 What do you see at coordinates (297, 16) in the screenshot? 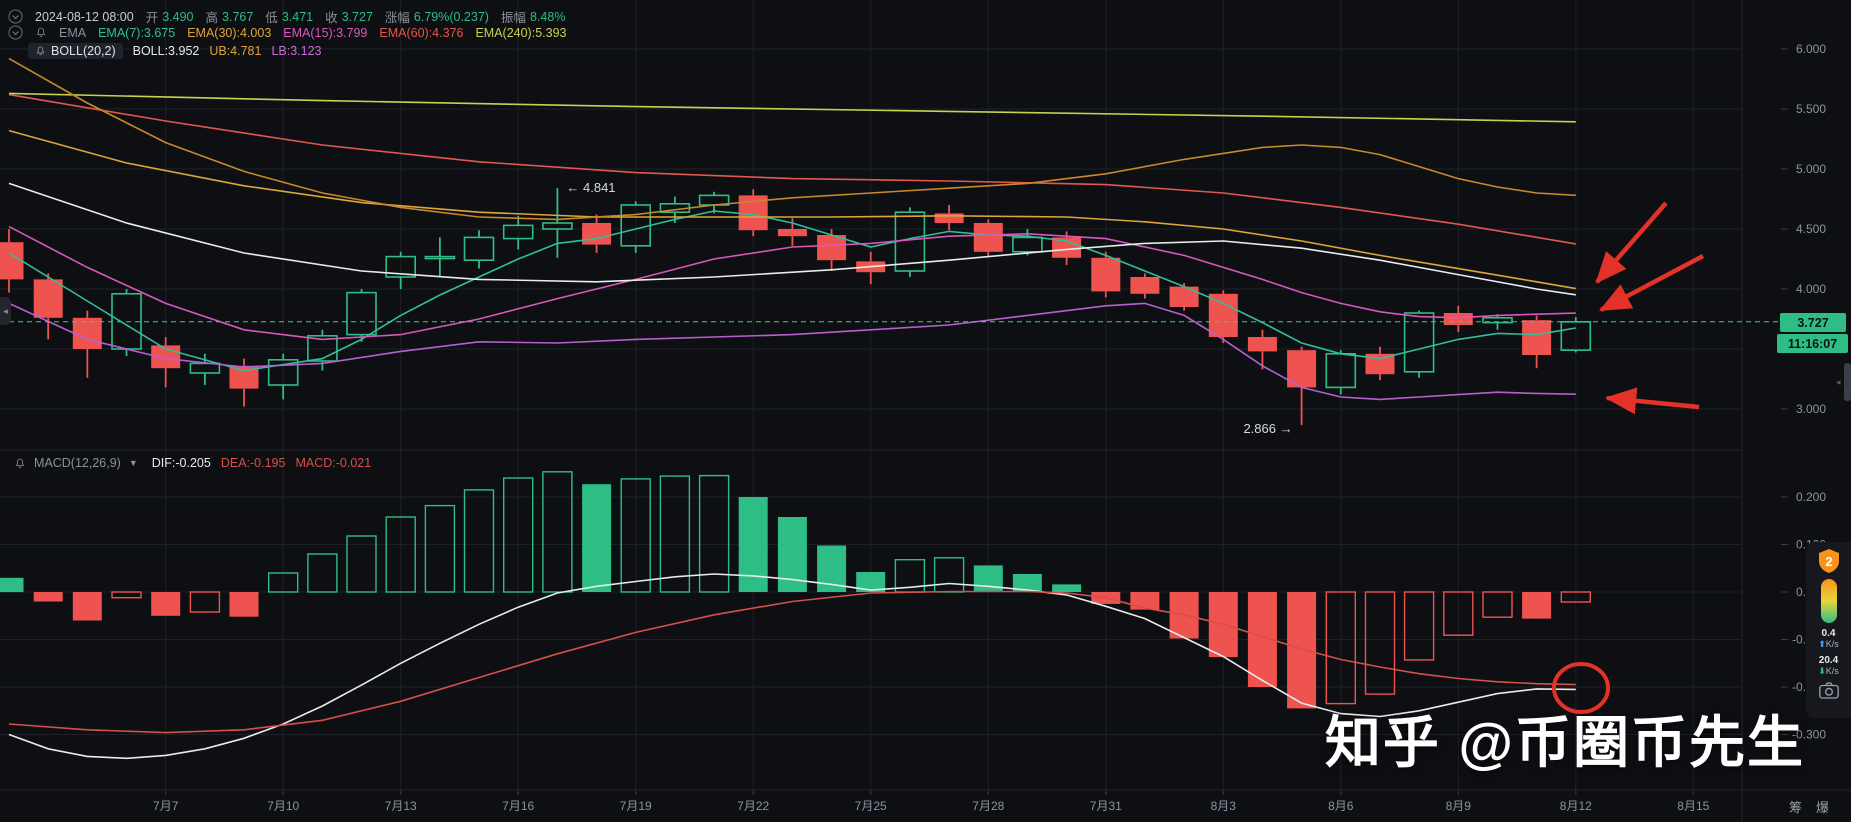
I see `field-value: 3.471` at bounding box center [297, 16].